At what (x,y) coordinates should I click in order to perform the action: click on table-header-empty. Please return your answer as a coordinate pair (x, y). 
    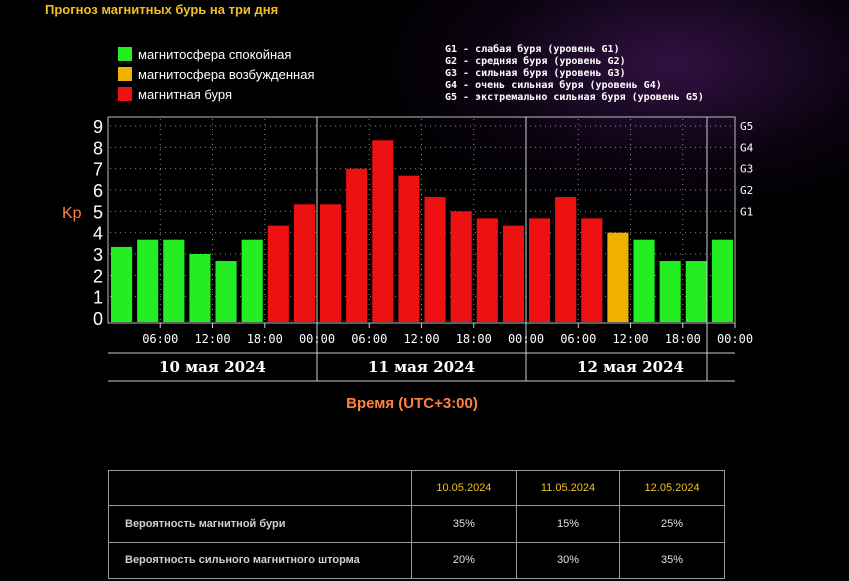
    Looking at the image, I should click on (260, 488).